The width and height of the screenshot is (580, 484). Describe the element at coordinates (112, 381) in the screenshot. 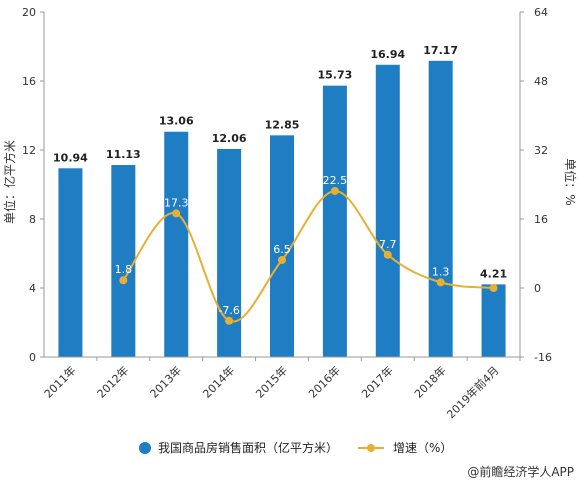

I see `x-tick-label-1: 2012年` at that location.